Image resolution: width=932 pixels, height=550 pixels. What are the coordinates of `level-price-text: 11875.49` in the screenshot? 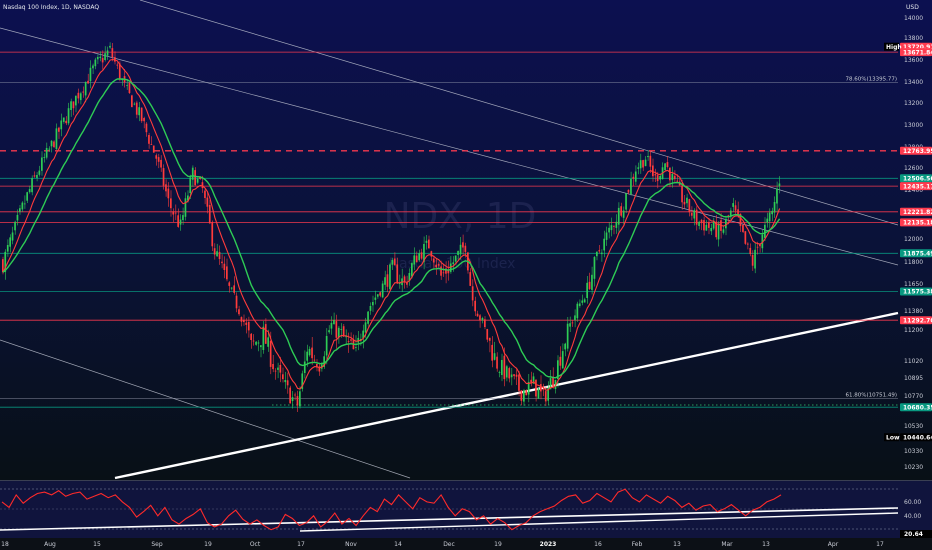 It's located at (917, 254).